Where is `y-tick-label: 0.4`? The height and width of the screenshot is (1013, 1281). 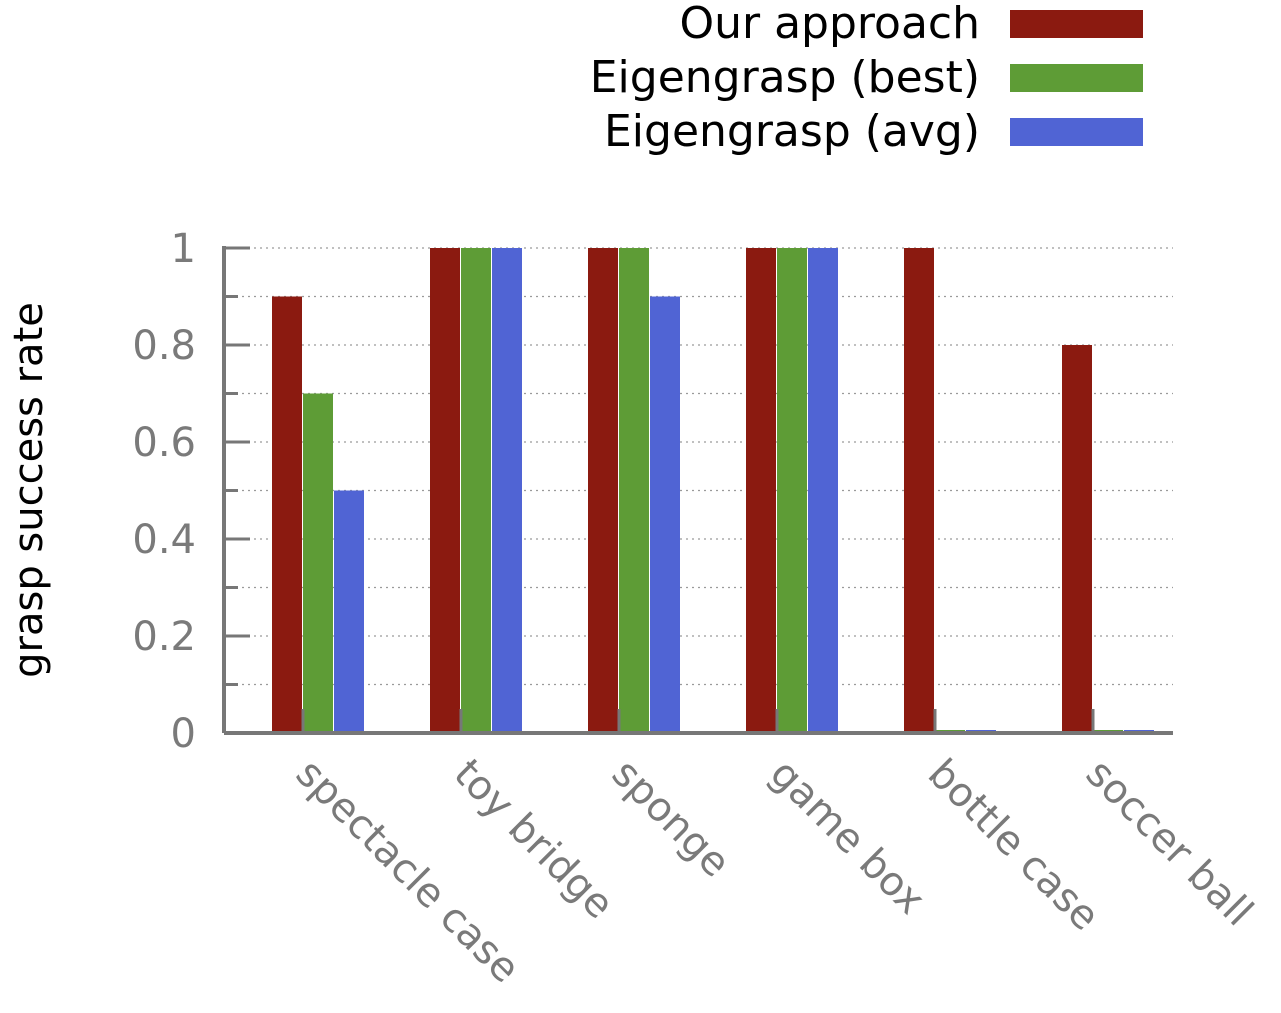 y-tick-label: 0.4 is located at coordinates (164, 540).